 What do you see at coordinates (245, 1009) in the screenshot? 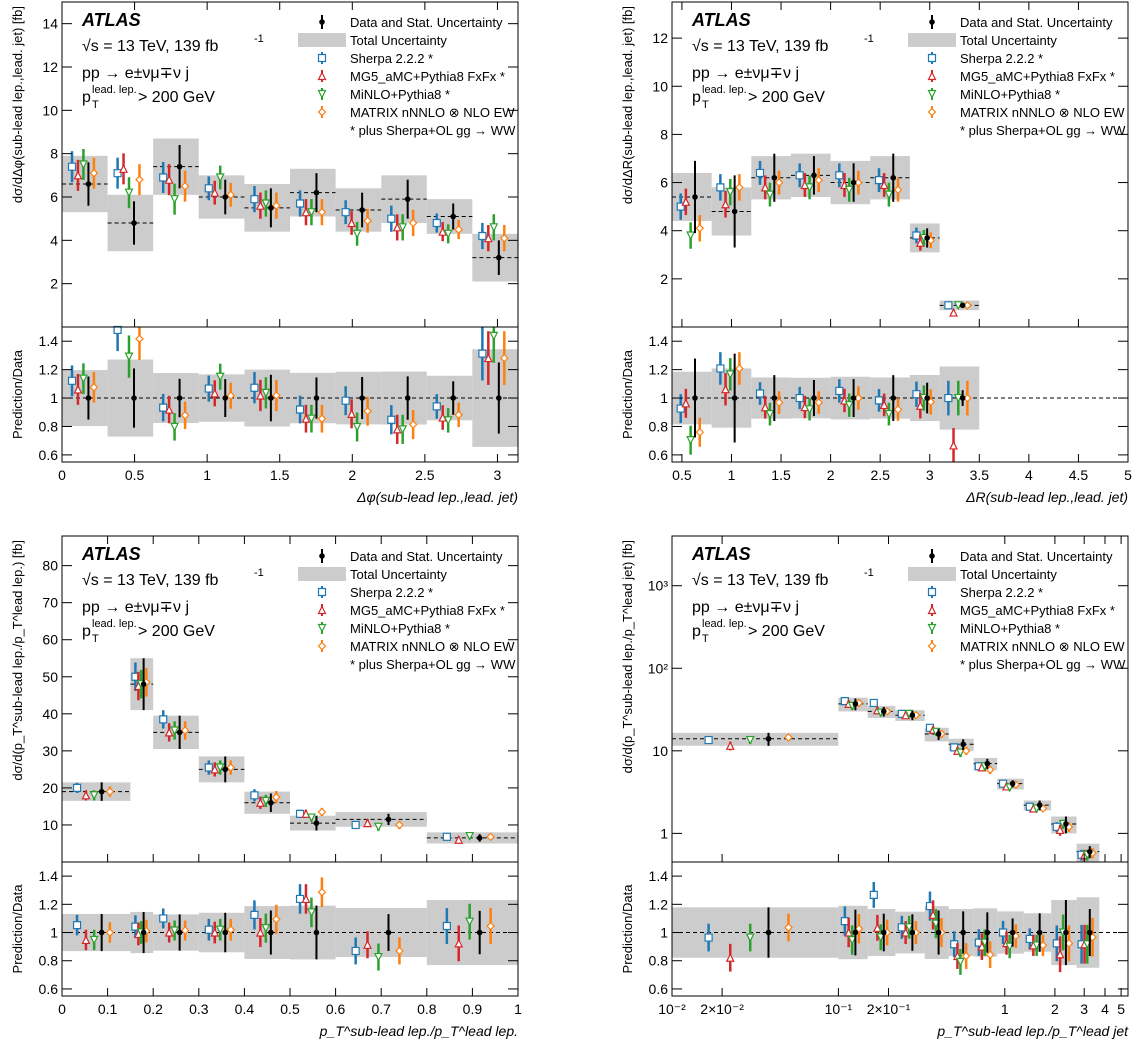
I see `x-tick-label: 0.4` at bounding box center [245, 1009].